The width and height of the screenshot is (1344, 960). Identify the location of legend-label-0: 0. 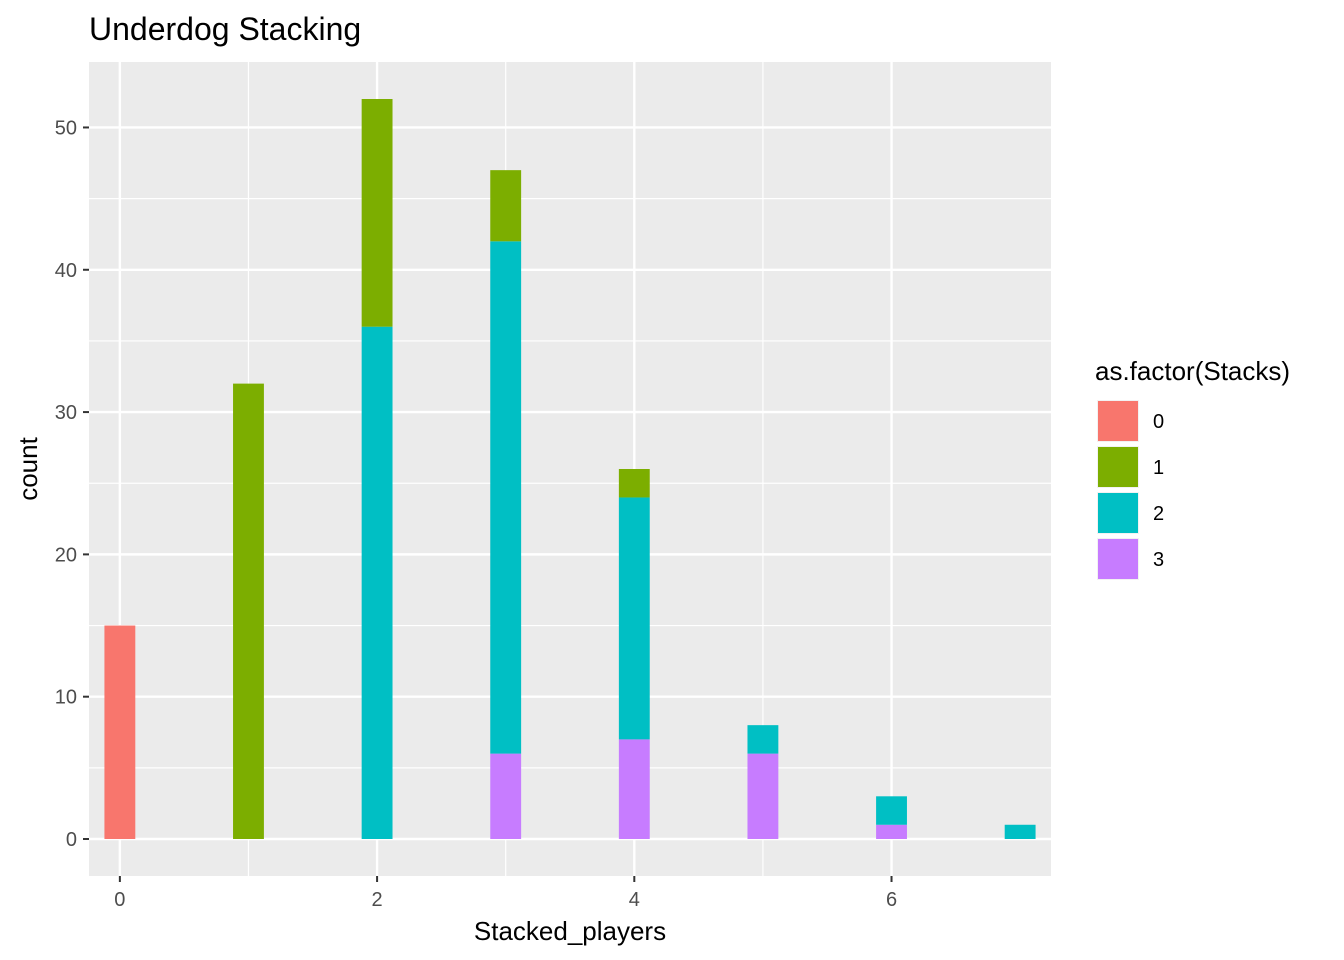
(1158, 422).